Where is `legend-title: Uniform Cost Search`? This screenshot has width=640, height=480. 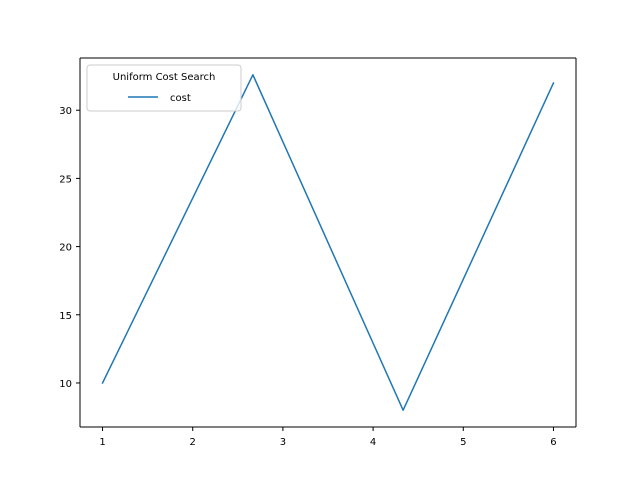 legend-title: Uniform Cost Search is located at coordinates (164, 77).